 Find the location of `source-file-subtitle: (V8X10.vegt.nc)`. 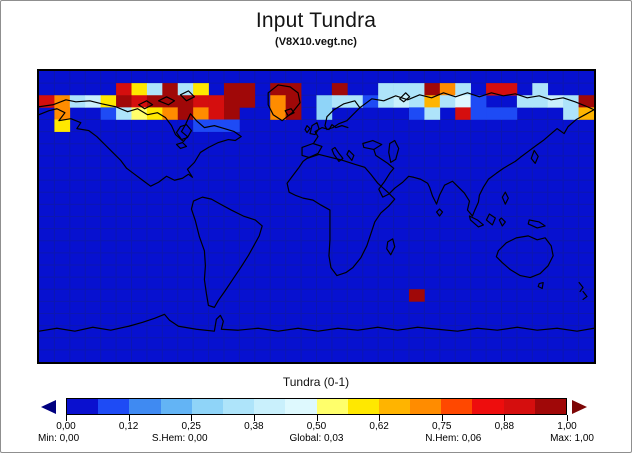

source-file-subtitle: (V8X10.vegt.nc) is located at coordinates (316, 42).